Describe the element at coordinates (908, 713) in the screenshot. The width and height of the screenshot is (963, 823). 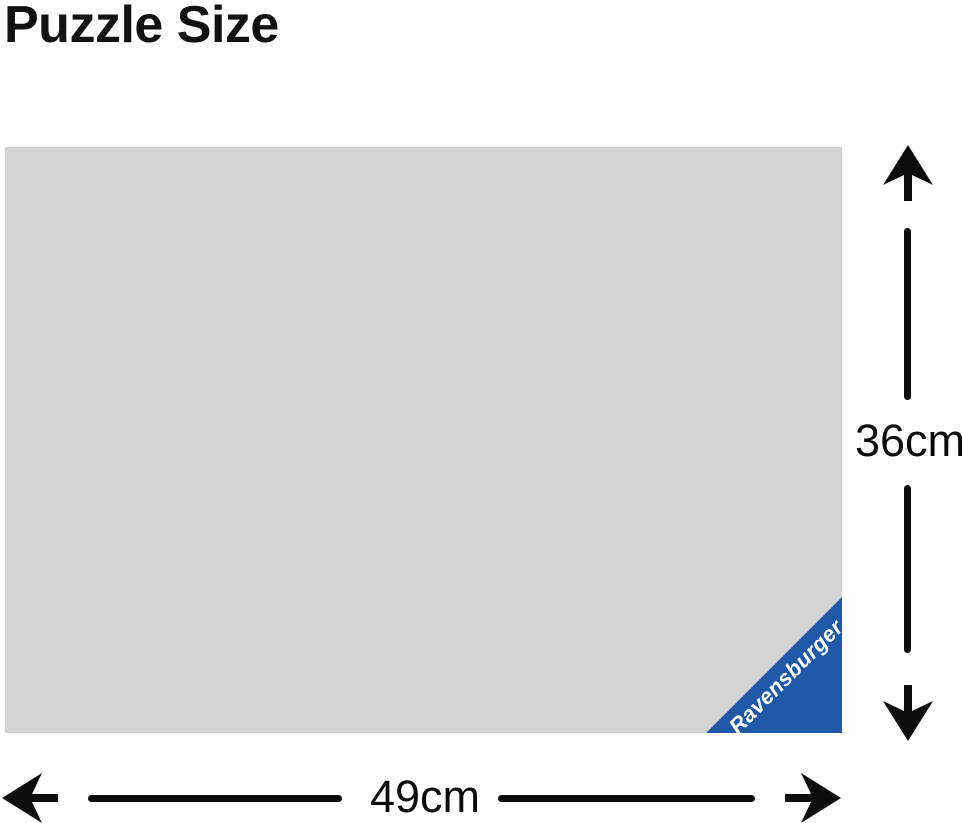
I see `arrow-down-icon` at that location.